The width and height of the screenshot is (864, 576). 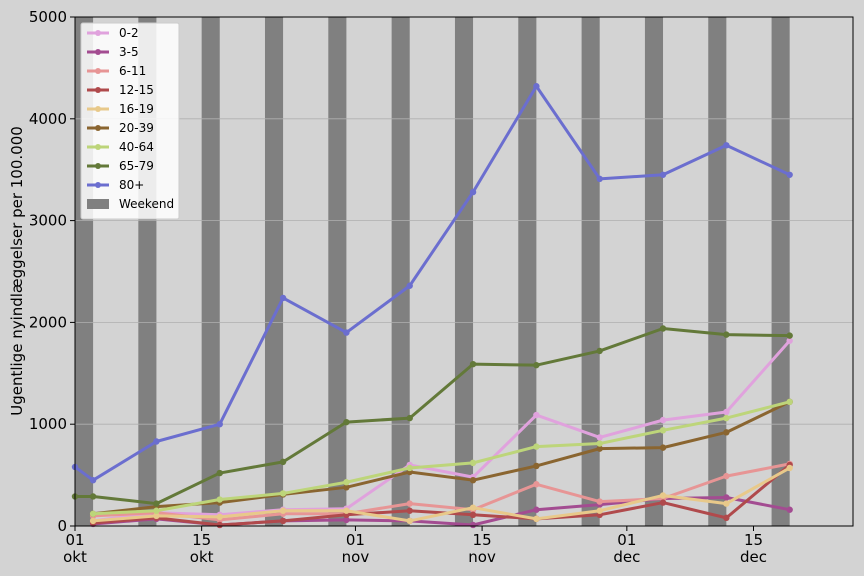 What do you see at coordinates (626, 557) in the screenshot?
I see `x-tick-month-4: dec` at bounding box center [626, 557].